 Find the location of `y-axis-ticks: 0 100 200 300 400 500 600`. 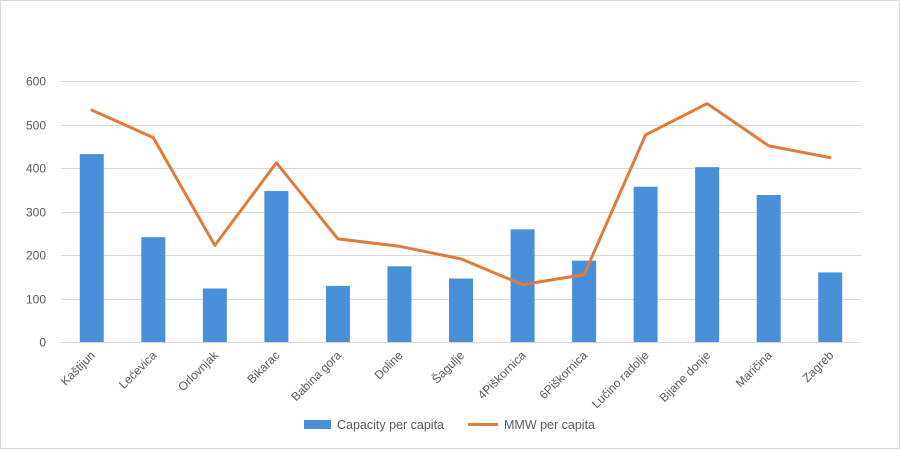

y-axis-ticks: 0 100 200 300 400 500 600 is located at coordinates (36, 212).